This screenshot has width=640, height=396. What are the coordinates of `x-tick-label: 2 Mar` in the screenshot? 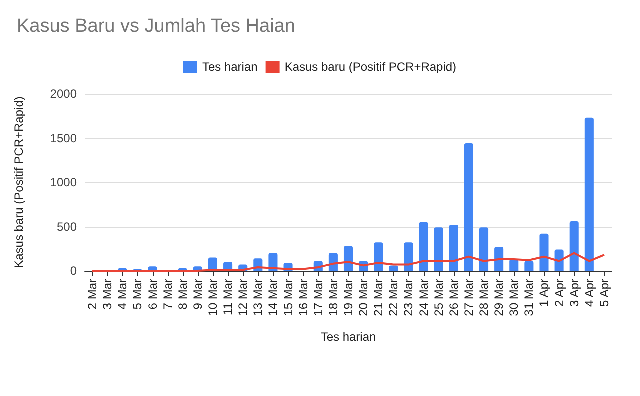 It's located at (93, 294).